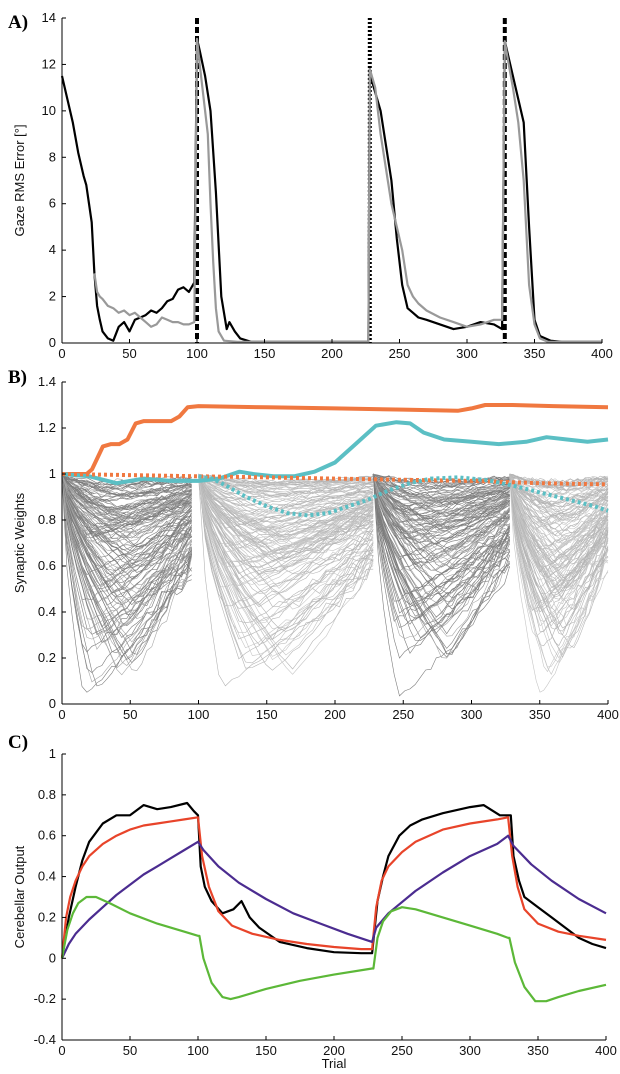  What do you see at coordinates (45, 1039) in the screenshot?
I see `y-tick-label: -0.4` at bounding box center [45, 1039].